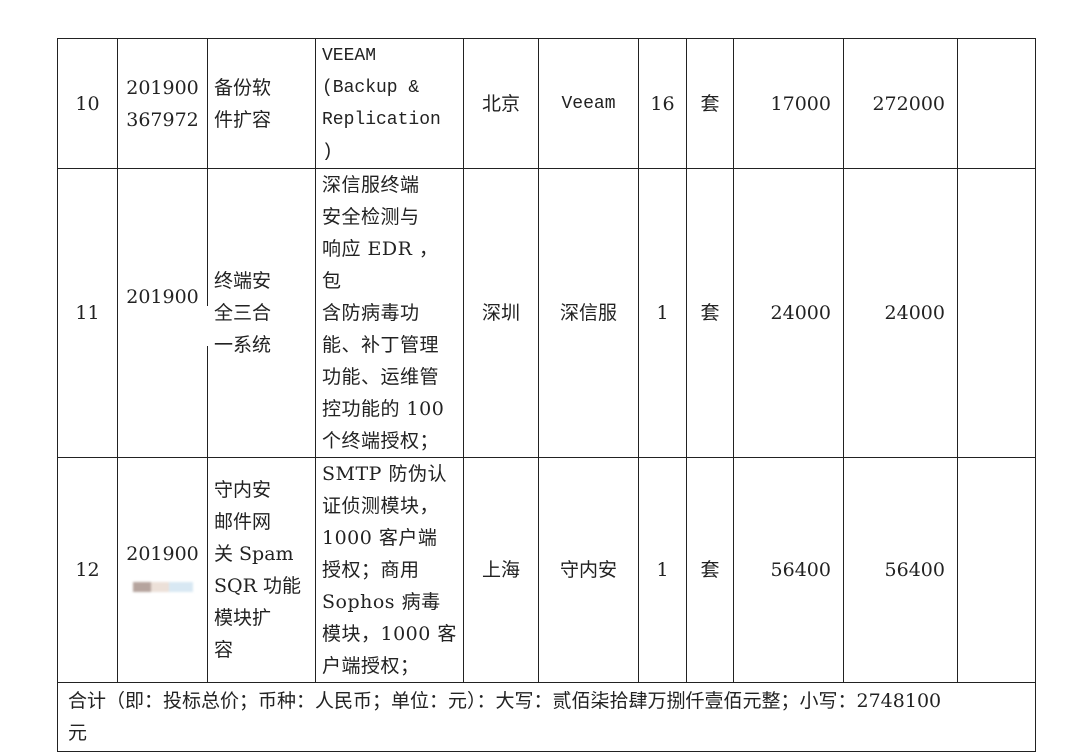 This screenshot has height=752, width=1080. I want to click on total-price: 56400, so click(900, 570).